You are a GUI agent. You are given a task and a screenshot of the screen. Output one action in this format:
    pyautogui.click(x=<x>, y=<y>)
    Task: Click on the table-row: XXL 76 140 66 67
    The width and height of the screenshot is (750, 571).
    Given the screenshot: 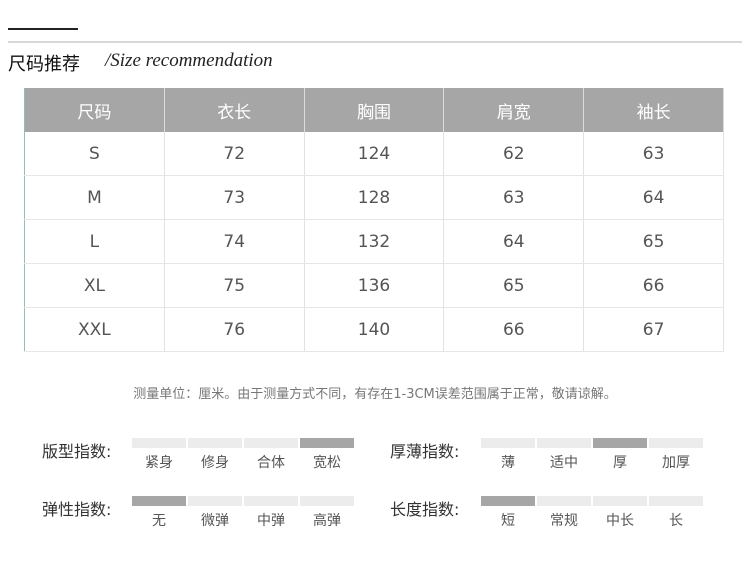 What is the action you would take?
    pyautogui.click(x=374, y=329)
    